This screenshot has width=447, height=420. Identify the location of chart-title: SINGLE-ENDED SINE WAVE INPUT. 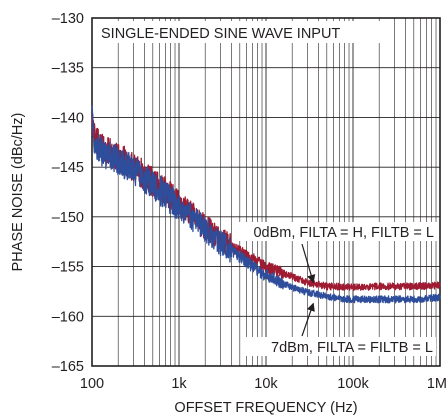
(220, 34).